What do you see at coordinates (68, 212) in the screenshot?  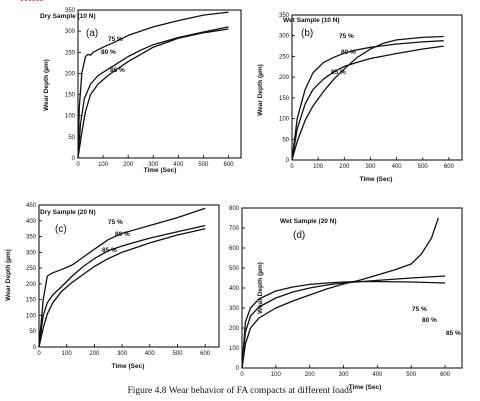 I see `panel-c-title: Dry Sample (20 N)` at bounding box center [68, 212].